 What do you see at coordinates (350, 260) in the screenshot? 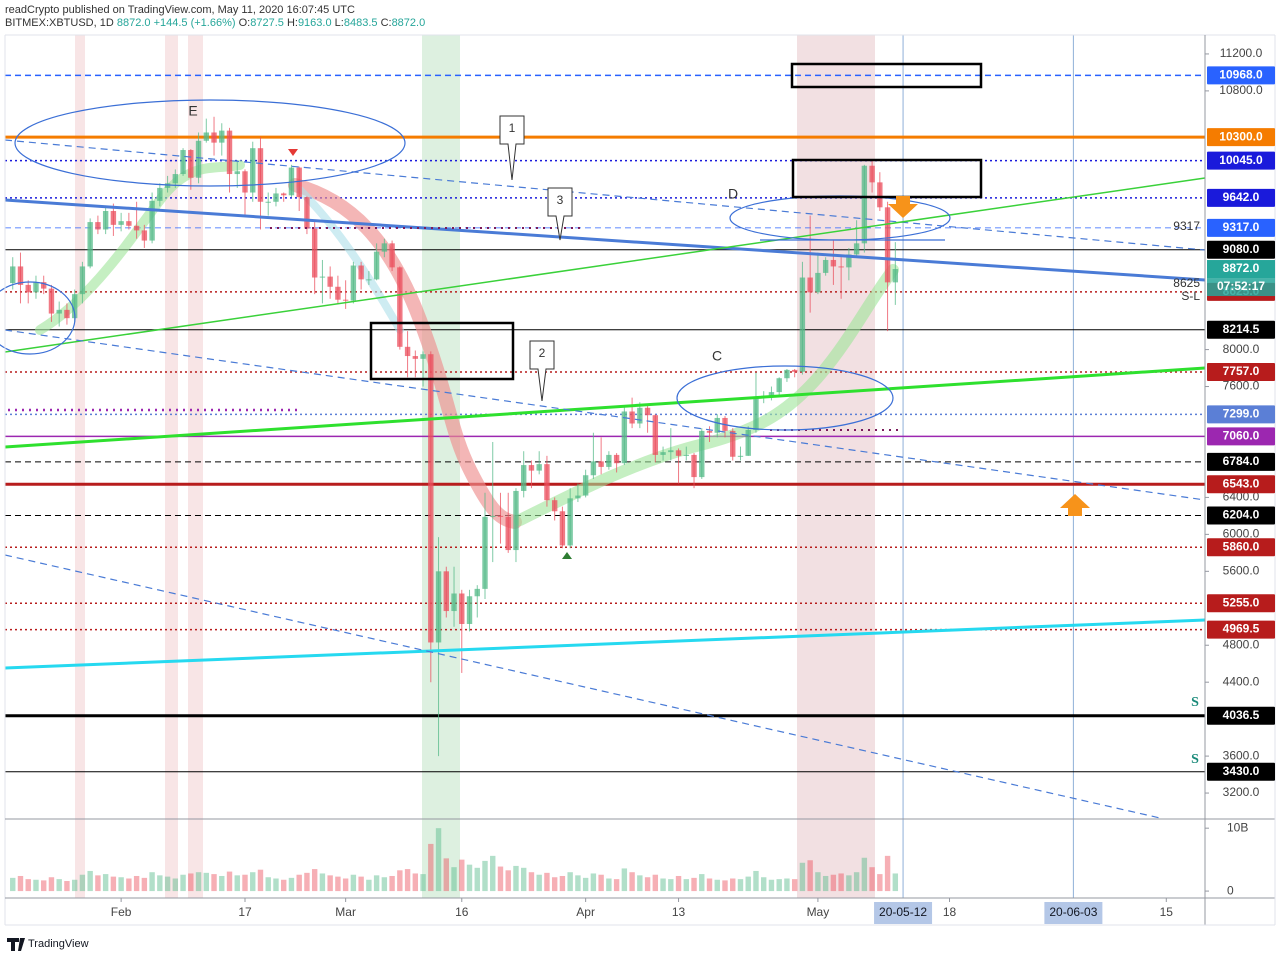
I see `ma-ribbon` at bounding box center [350, 260].